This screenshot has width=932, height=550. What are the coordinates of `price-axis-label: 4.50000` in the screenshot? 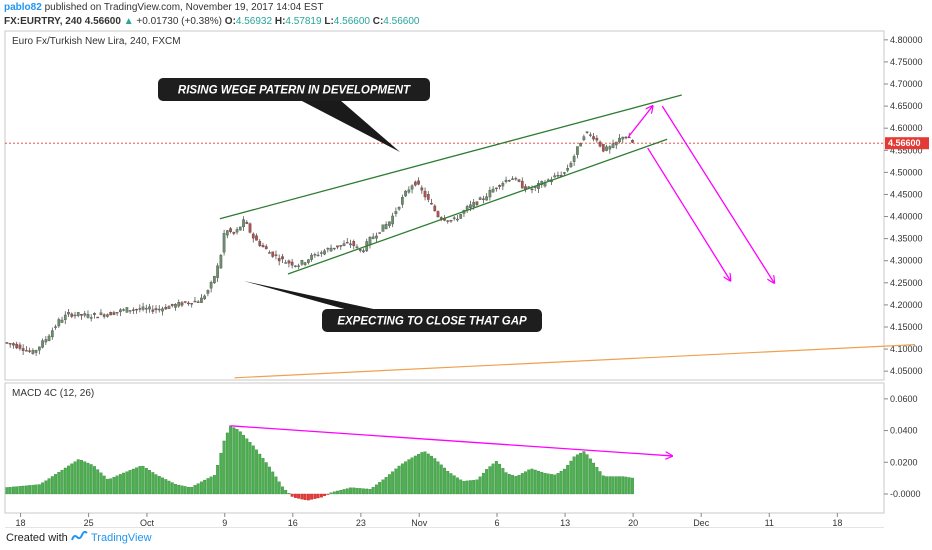 It's located at (906, 172).